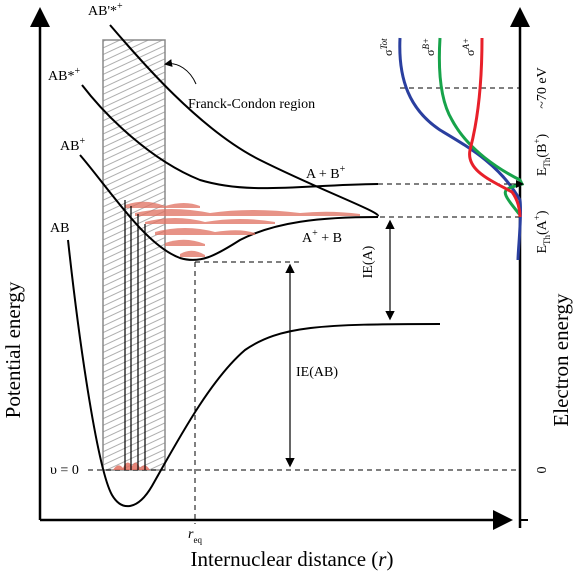  What do you see at coordinates (180, 72) in the screenshot?
I see `franck-condon-pointer` at bounding box center [180, 72].